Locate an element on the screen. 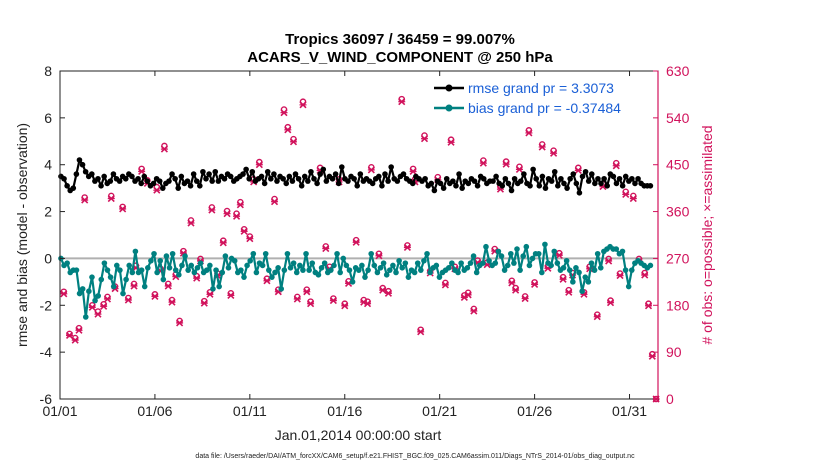 The width and height of the screenshot is (830, 470). y-tick-label-right: 540 is located at coordinates (678, 118).